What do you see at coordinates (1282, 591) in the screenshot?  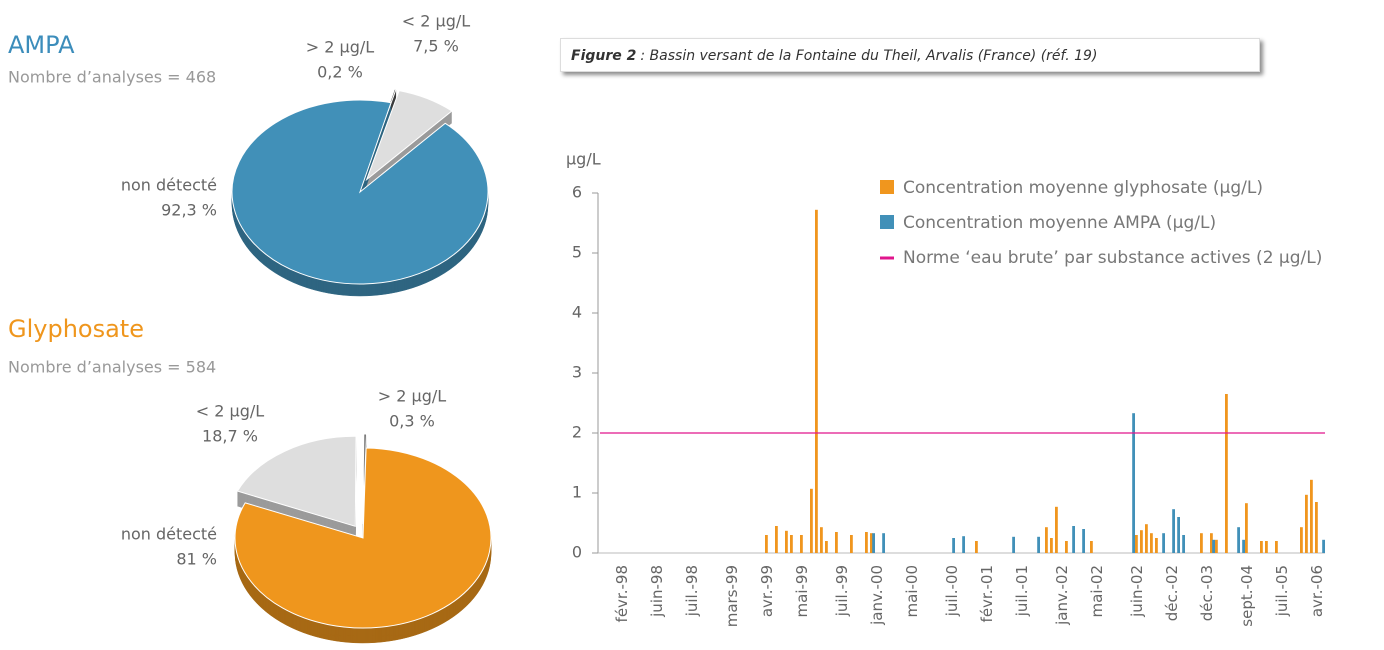 I see `x-tick-label: juil.-05` at bounding box center [1282, 591].